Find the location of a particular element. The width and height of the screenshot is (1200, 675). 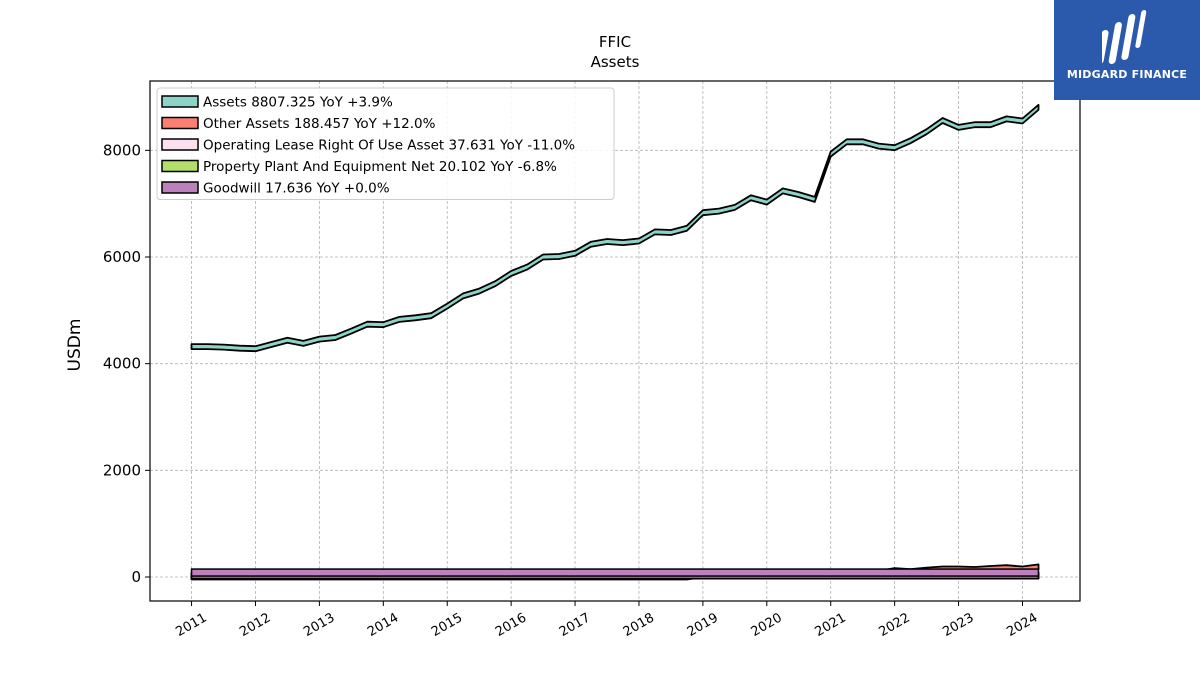

x-tick-label: 2024 is located at coordinates (1022, 625).